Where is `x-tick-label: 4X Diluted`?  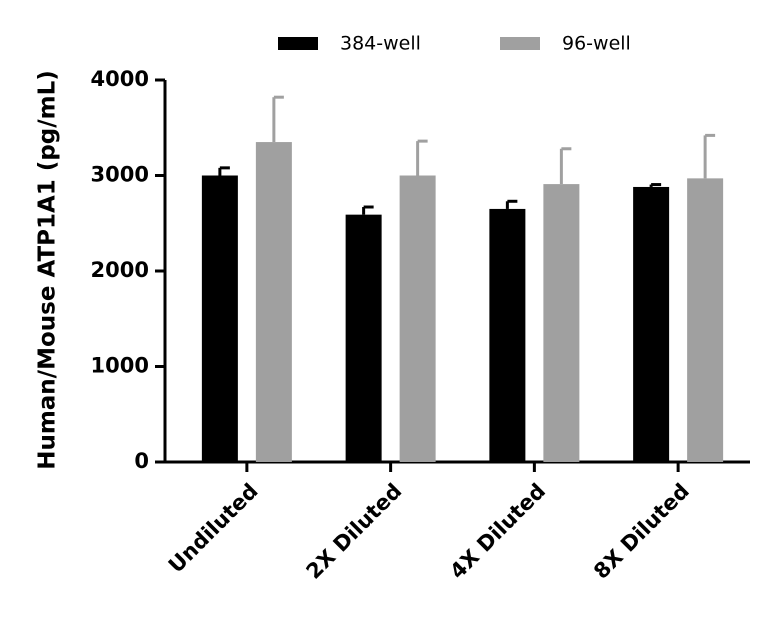
x-tick-label: 4X Diluted is located at coordinates (497, 531).